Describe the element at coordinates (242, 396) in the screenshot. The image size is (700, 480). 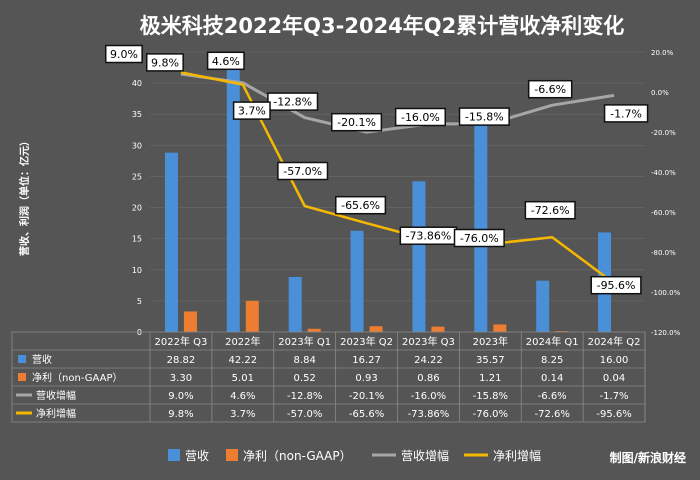
I see `table-cell: 4.6%` at that location.